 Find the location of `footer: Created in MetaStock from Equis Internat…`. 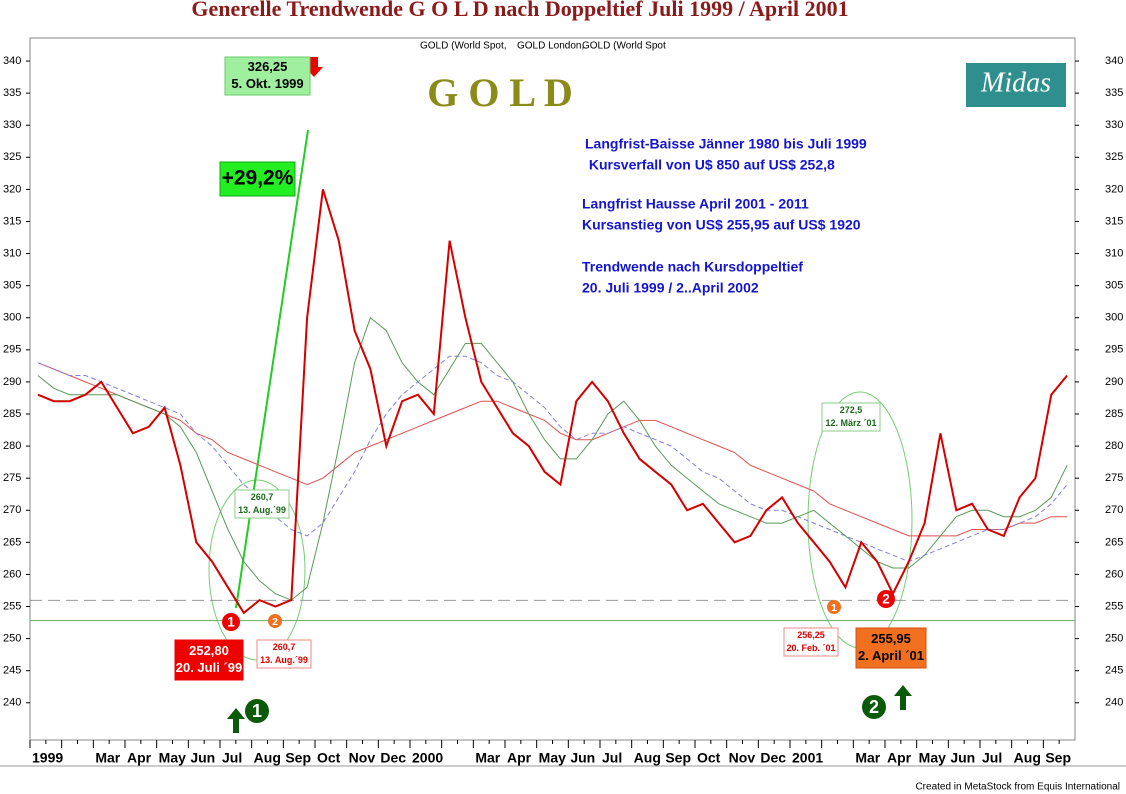

footer: Created in MetaStock from Equis Internat… is located at coordinates (1017, 787).